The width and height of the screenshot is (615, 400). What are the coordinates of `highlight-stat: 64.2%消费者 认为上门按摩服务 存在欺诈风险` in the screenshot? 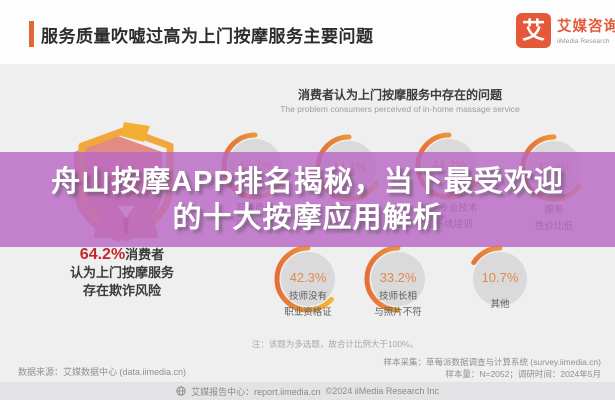 It's located at (122, 273).